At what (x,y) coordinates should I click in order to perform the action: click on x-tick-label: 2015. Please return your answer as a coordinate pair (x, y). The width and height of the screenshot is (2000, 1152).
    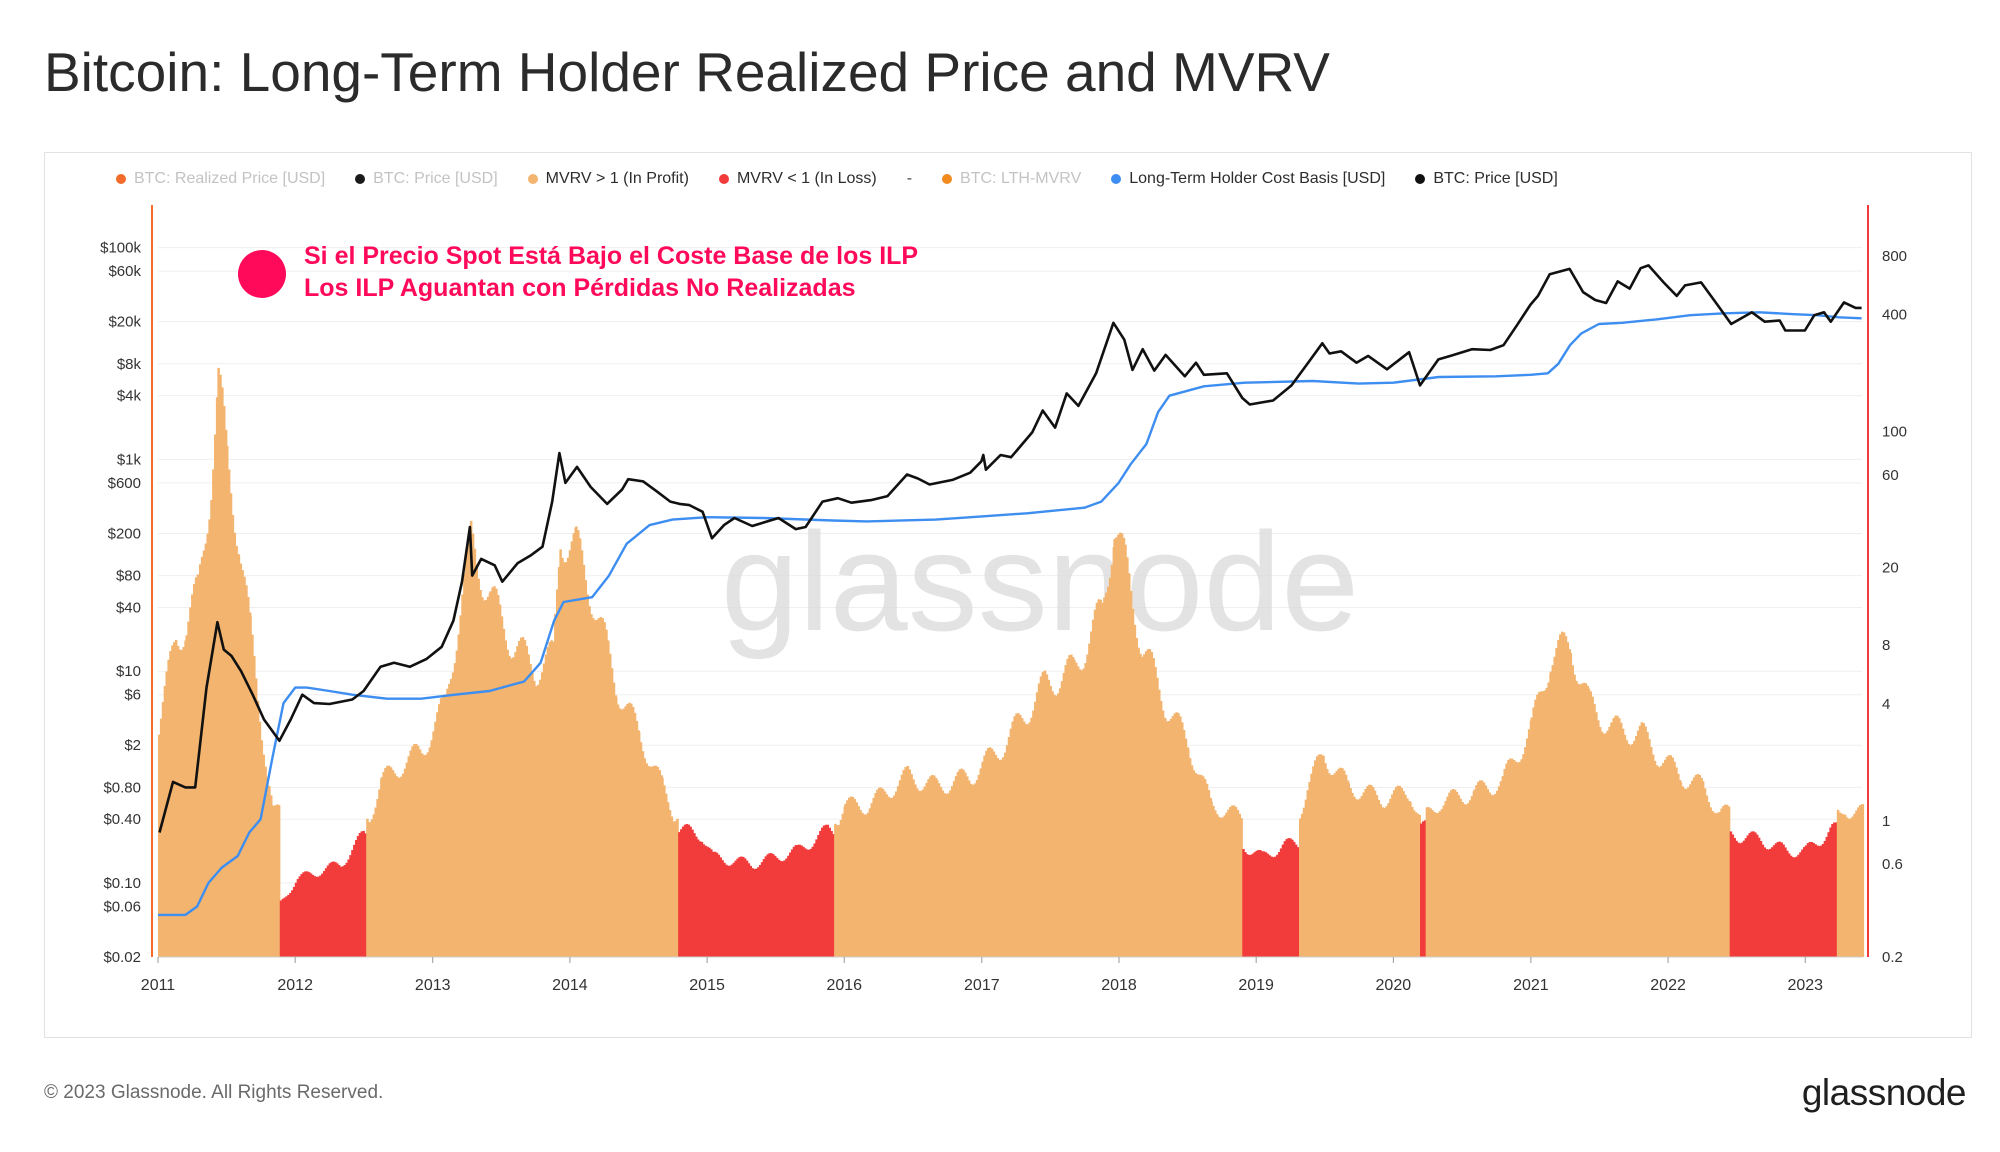
    Looking at the image, I should click on (707, 985).